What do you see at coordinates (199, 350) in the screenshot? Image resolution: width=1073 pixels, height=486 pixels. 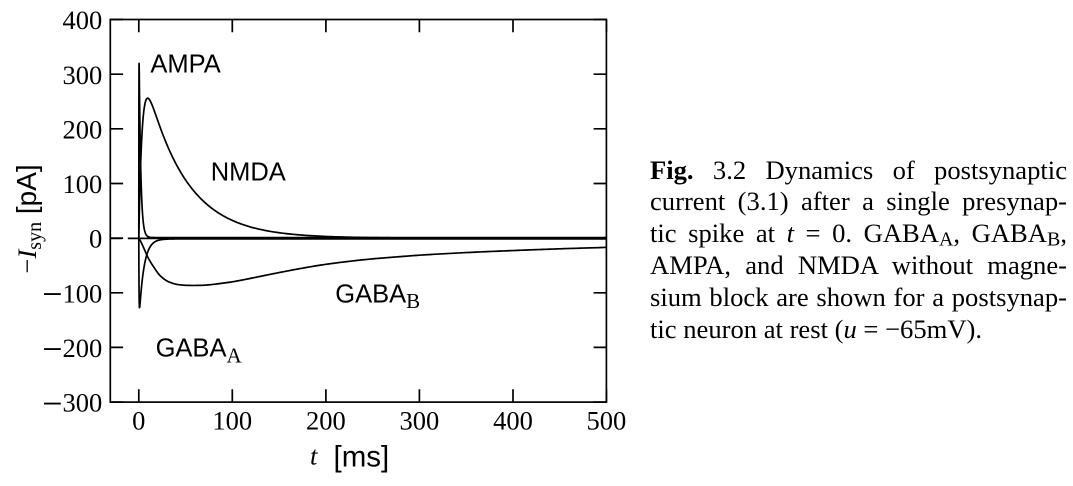 I see `svg-text: GABAA` at bounding box center [199, 350].